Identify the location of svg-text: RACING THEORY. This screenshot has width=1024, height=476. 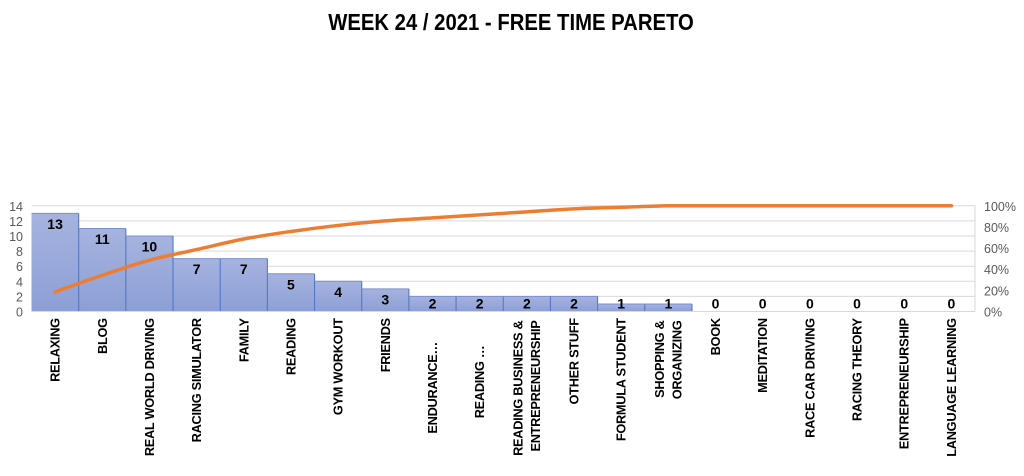
(857, 369).